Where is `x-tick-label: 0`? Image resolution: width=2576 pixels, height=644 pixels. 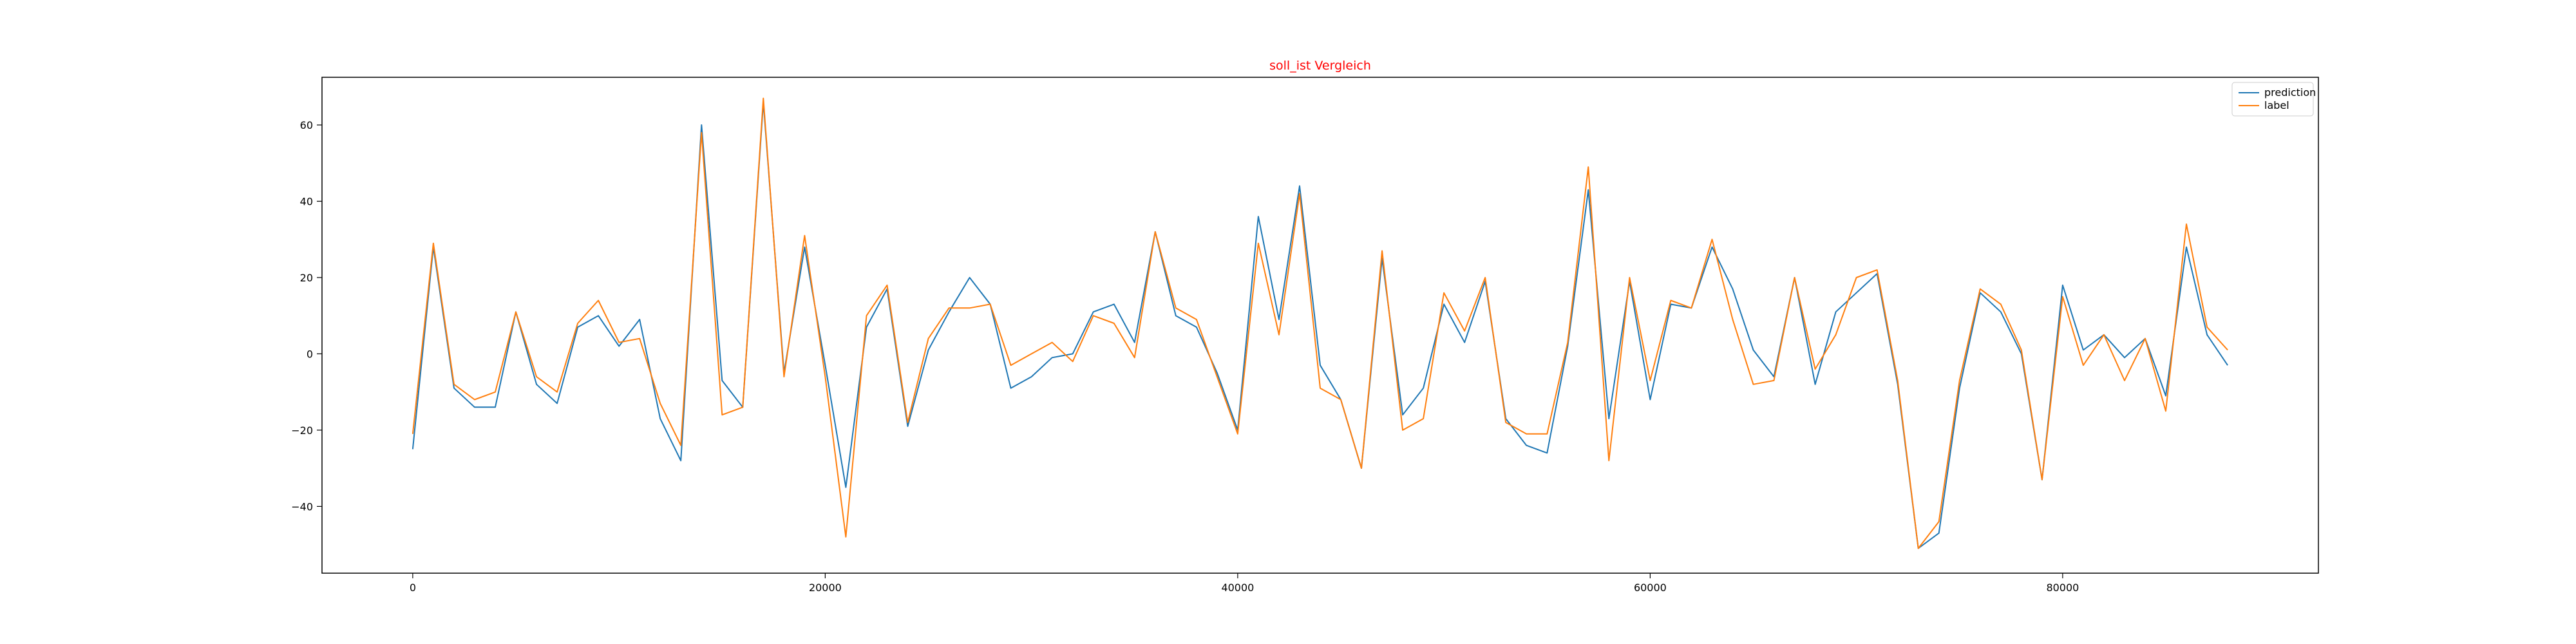 x-tick-label: 0 is located at coordinates (413, 588).